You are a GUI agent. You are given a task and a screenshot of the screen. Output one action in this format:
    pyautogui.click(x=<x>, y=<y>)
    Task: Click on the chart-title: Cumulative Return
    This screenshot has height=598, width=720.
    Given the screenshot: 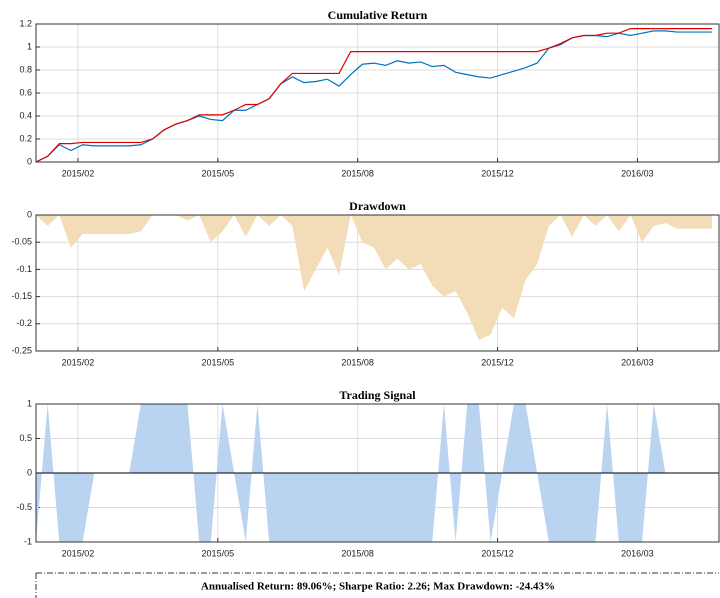 What is the action you would take?
    pyautogui.click(x=378, y=15)
    